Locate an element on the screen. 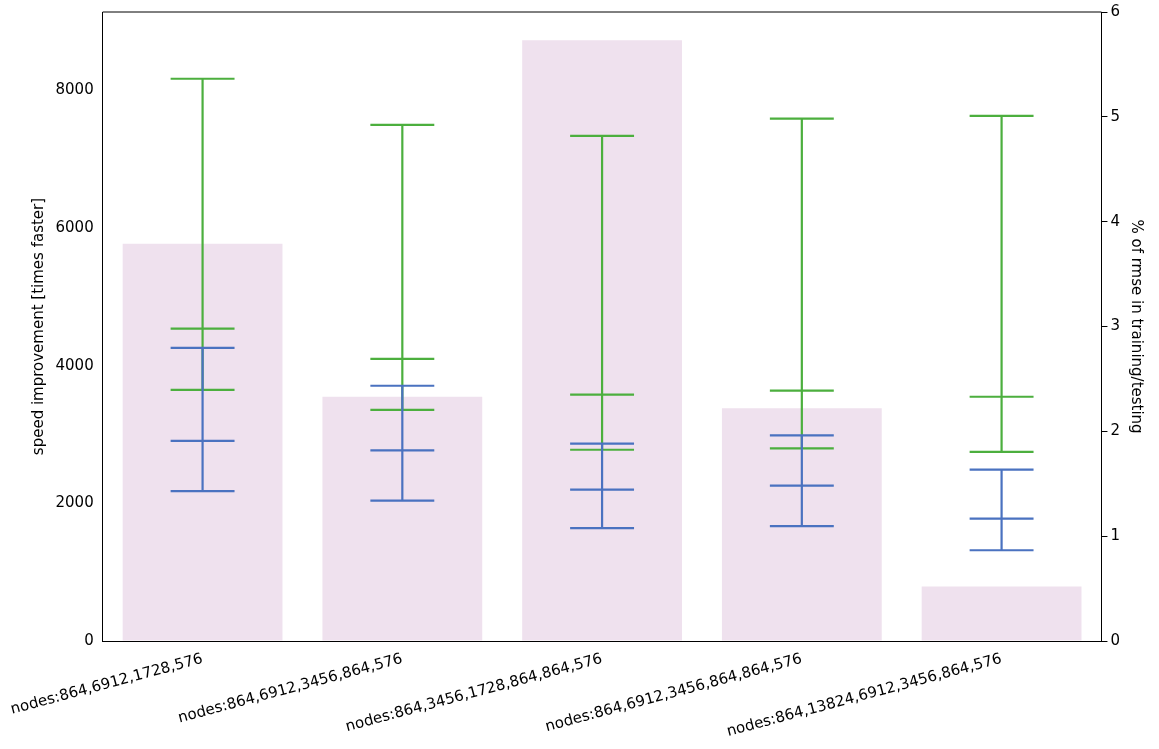 Image resolution: width=1159 pixels, height=749 pixels. y2-tick-label: 6 is located at coordinates (1115, 10).